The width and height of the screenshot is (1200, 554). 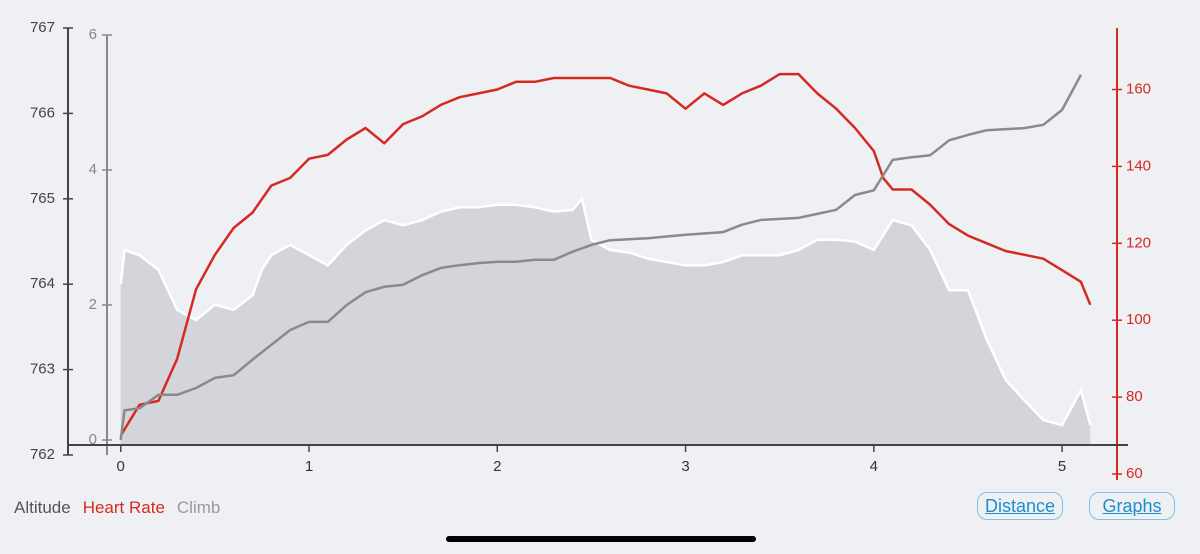 I want to click on legend-entry: Heart Rate, so click(x=123, y=507).